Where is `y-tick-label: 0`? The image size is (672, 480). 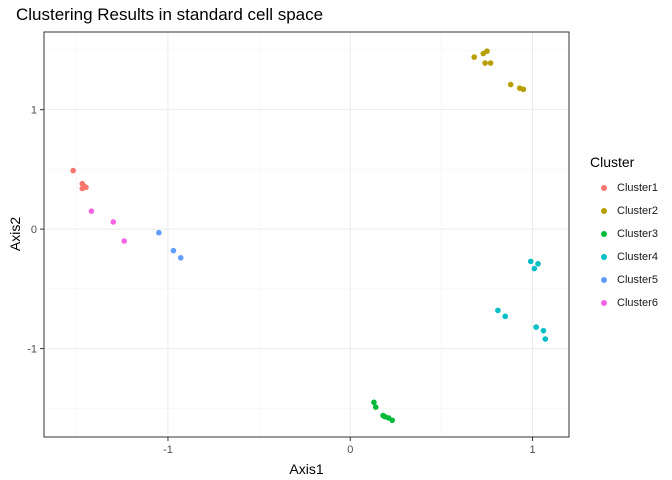
y-tick-label: 0 is located at coordinates (34, 230).